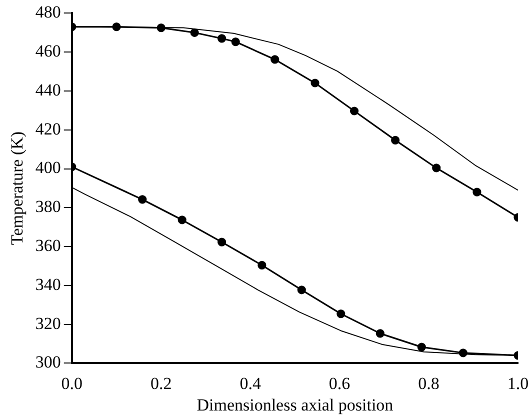  Describe the element at coordinates (48, 245) in the screenshot. I see `y-tick-label: 360` at that location.